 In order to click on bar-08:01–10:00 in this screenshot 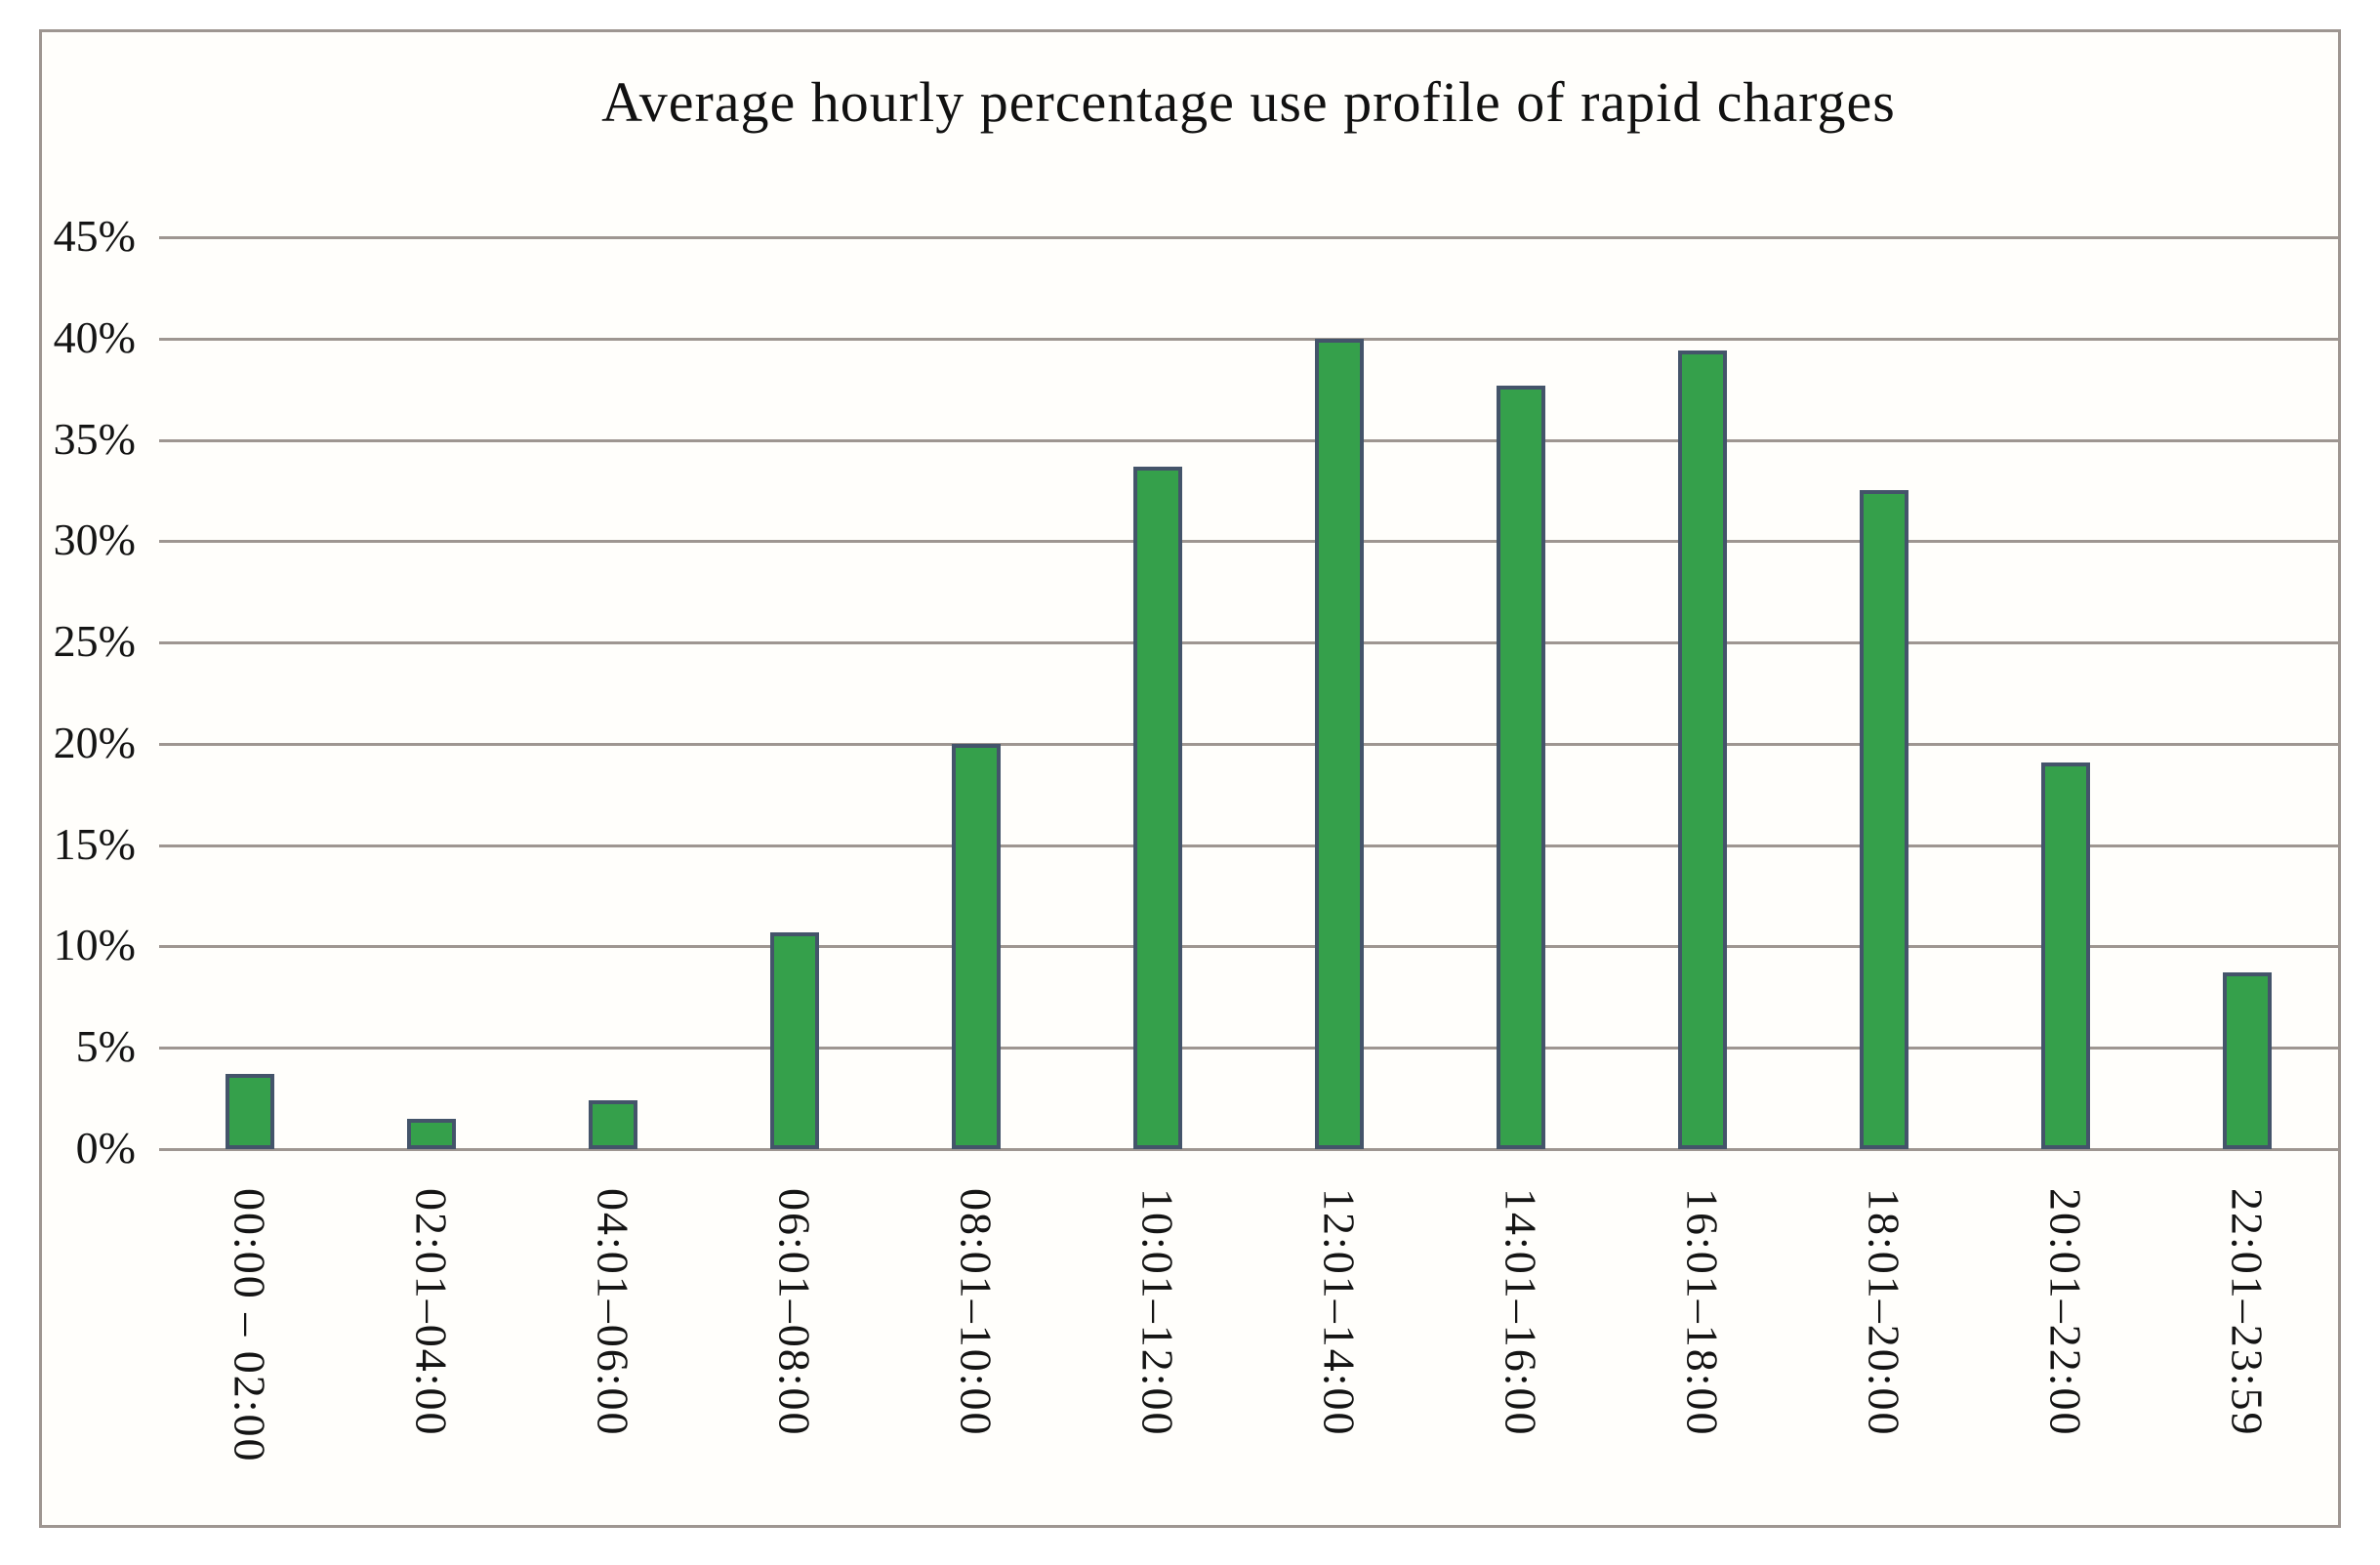, I will do `click(976, 946)`.